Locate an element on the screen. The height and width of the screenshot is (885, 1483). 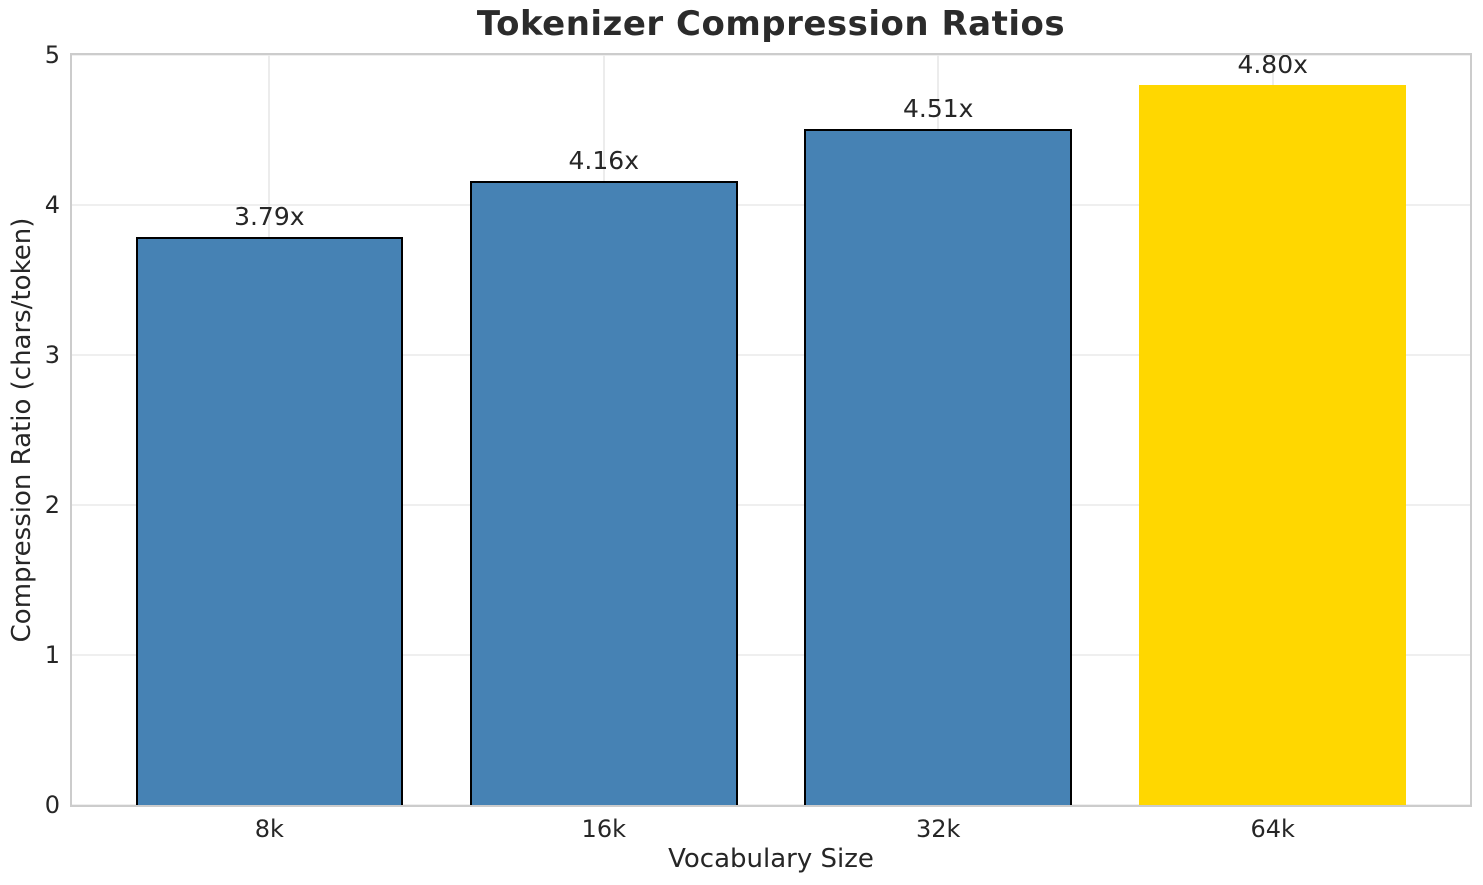
y-tick-label: 0 is located at coordinates (52, 805).